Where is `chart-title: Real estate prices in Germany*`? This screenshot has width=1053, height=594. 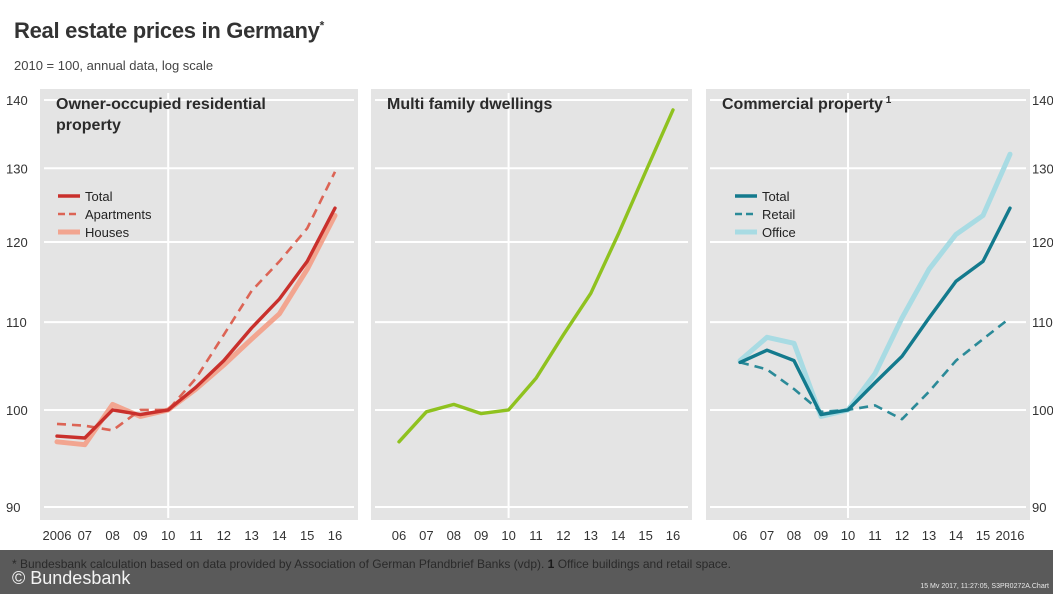 chart-title: Real estate prices in Germany* is located at coordinates (169, 30).